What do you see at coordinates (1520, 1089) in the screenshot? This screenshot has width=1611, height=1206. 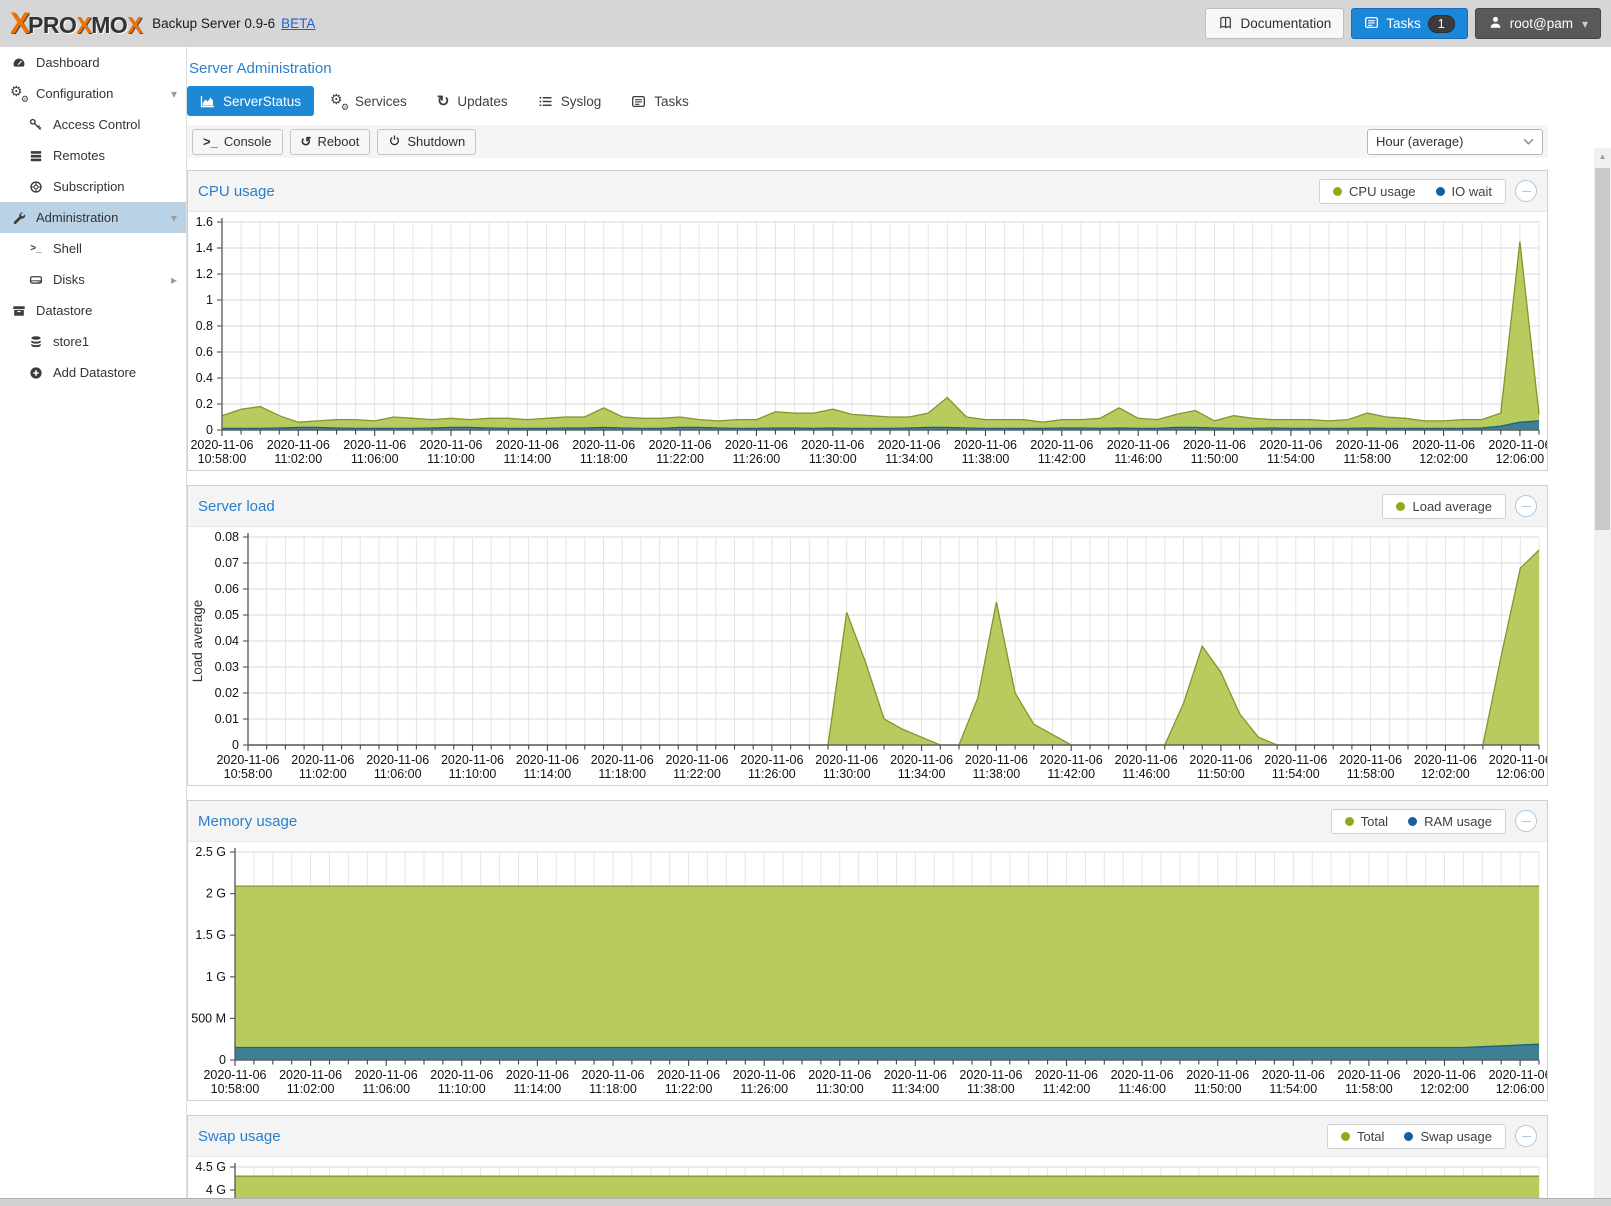 I see `svg-text: 12:06:00` at bounding box center [1520, 1089].